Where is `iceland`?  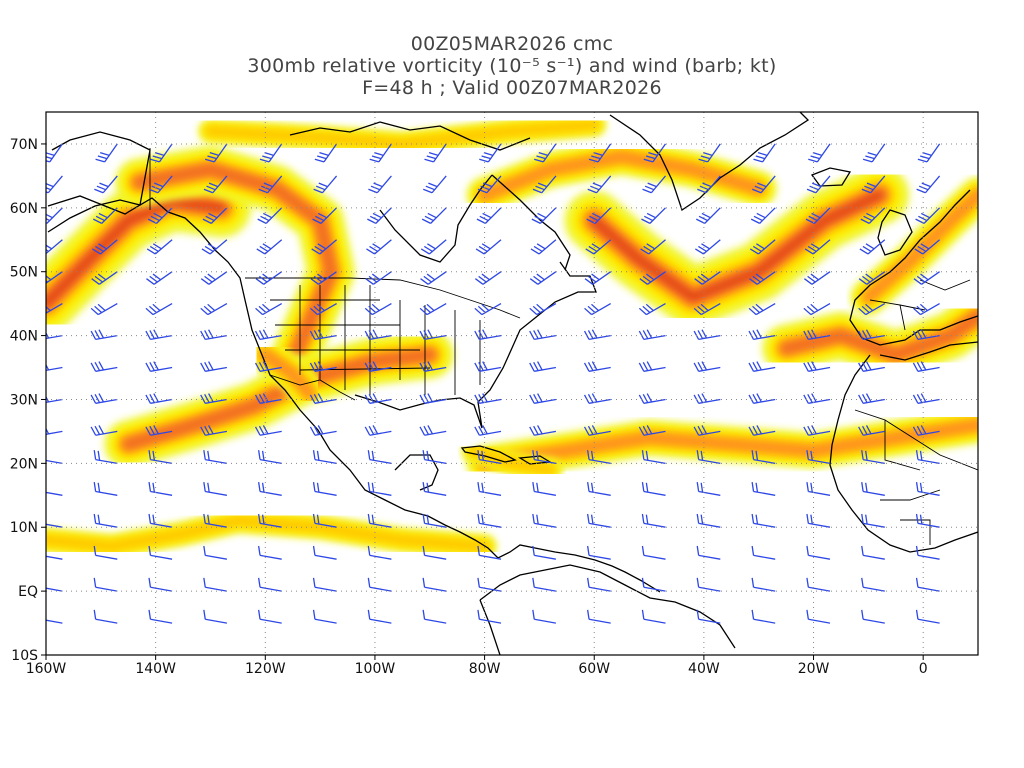 iceland is located at coordinates (831, 177).